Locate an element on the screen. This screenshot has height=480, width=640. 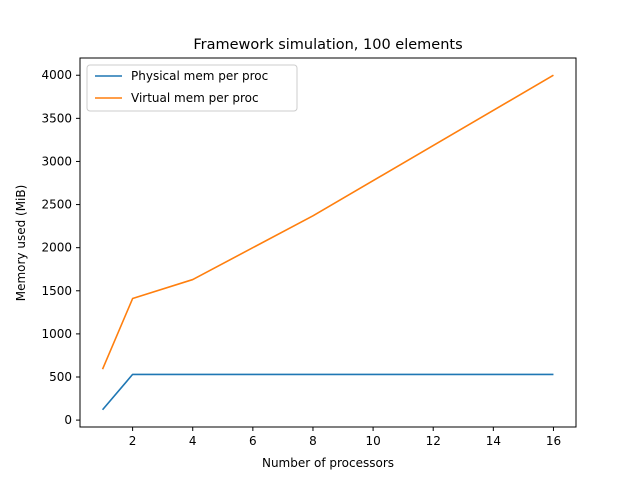
legend-label-physical: Physical mem per proc is located at coordinates (199, 76).